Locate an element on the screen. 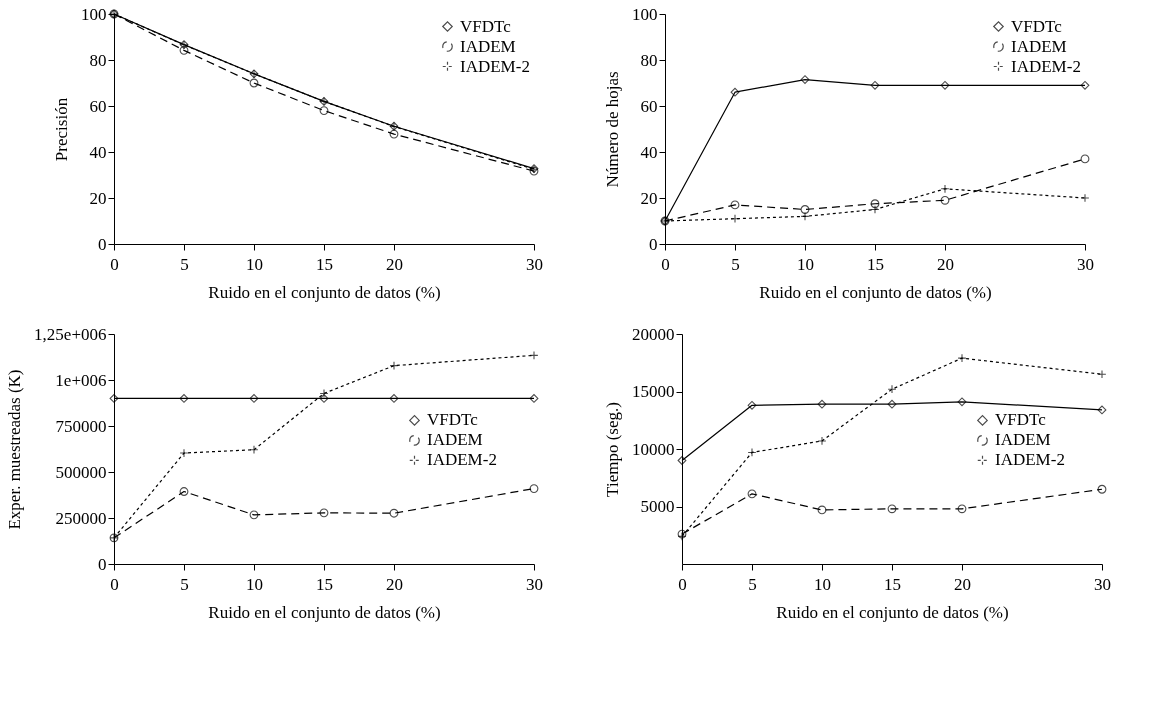 Image resolution: width=1175 pixels, height=706 pixels. y-tick-label: 1e+006 is located at coordinates (81, 380).